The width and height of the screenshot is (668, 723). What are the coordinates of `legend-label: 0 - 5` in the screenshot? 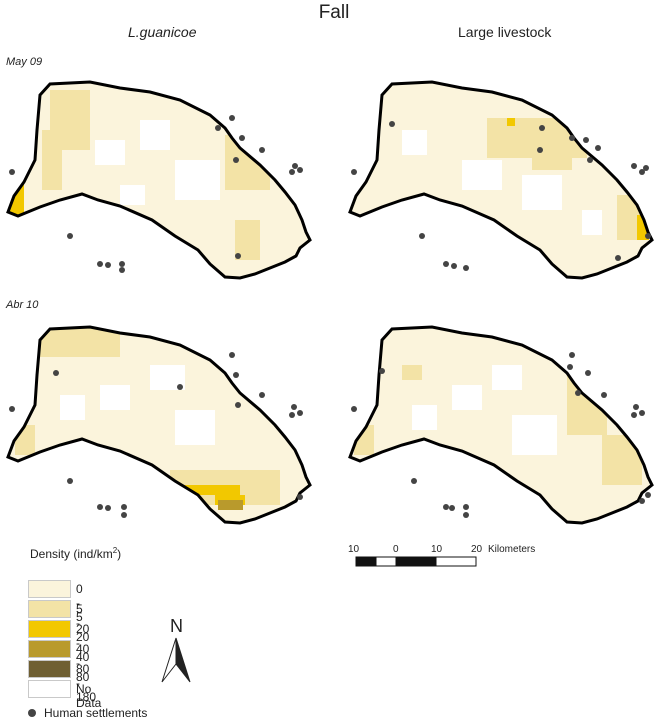 It's located at (79, 603).